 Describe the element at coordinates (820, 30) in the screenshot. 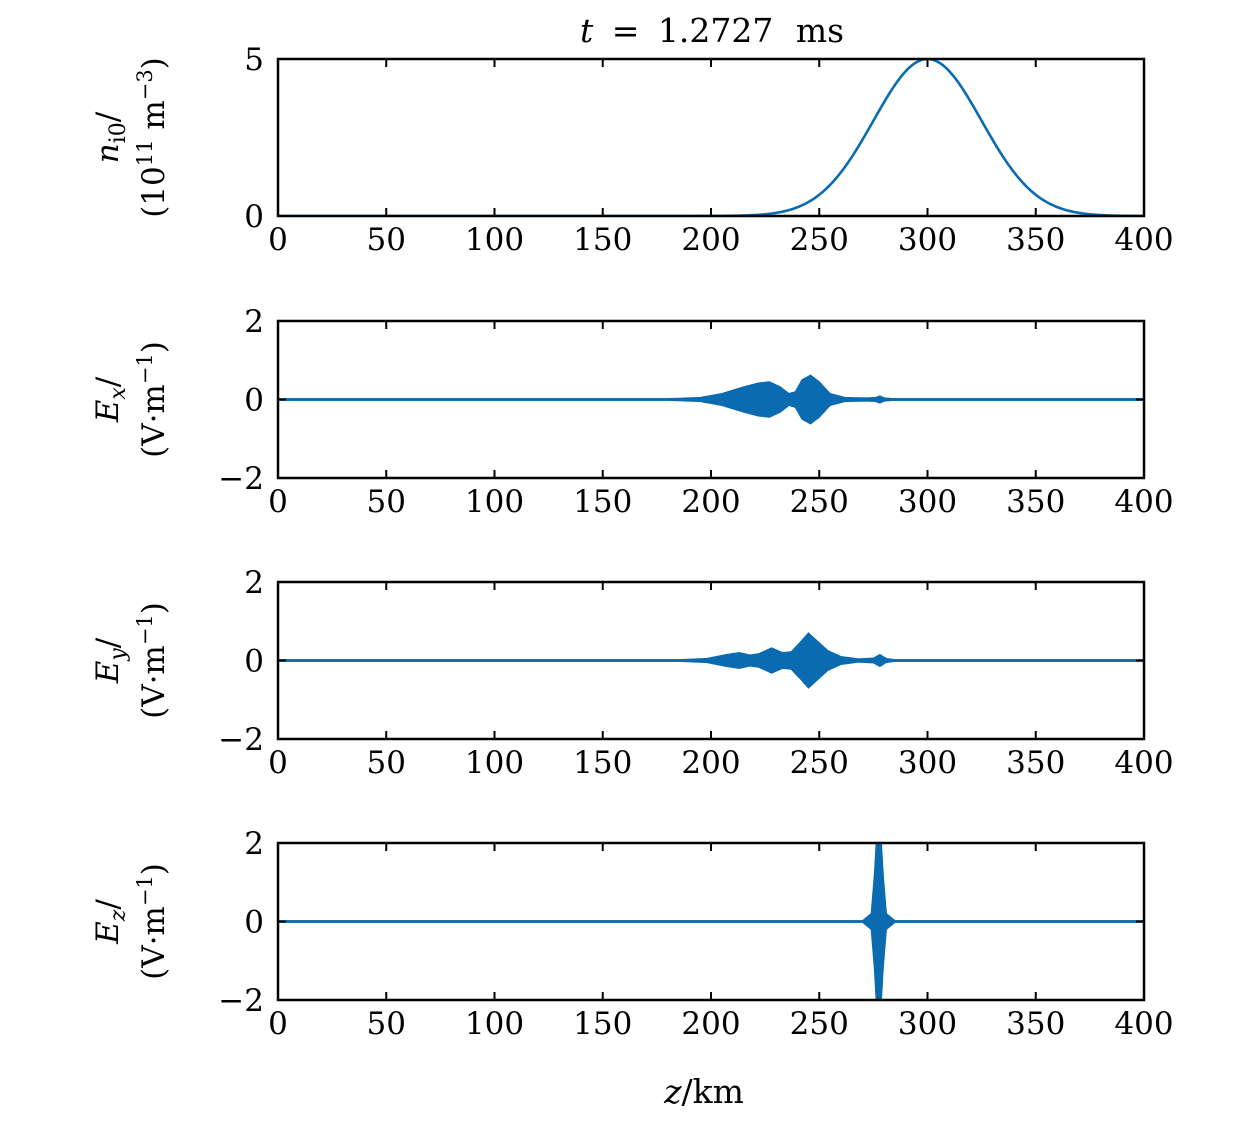

I see `title-unit: ms` at that location.